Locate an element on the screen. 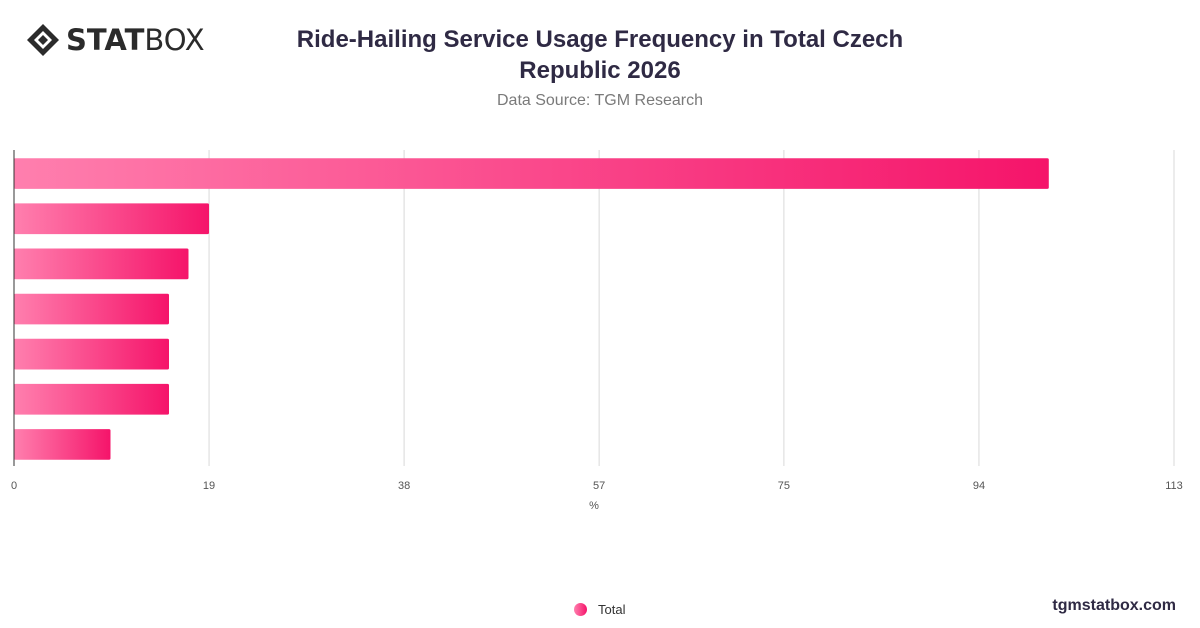  x-tick-labels: 0 19 38 57 75 94 113 is located at coordinates (597, 486).